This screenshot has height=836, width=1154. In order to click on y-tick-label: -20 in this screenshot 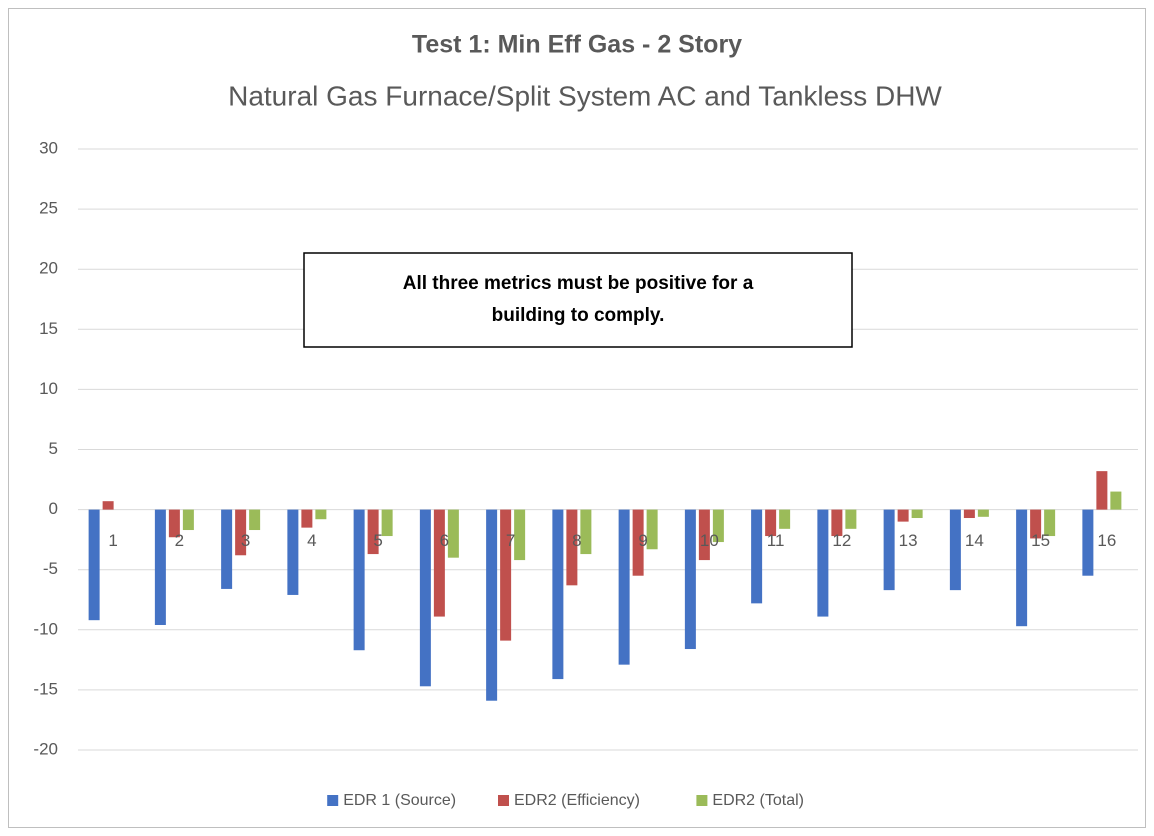, I will do `click(45, 748)`.